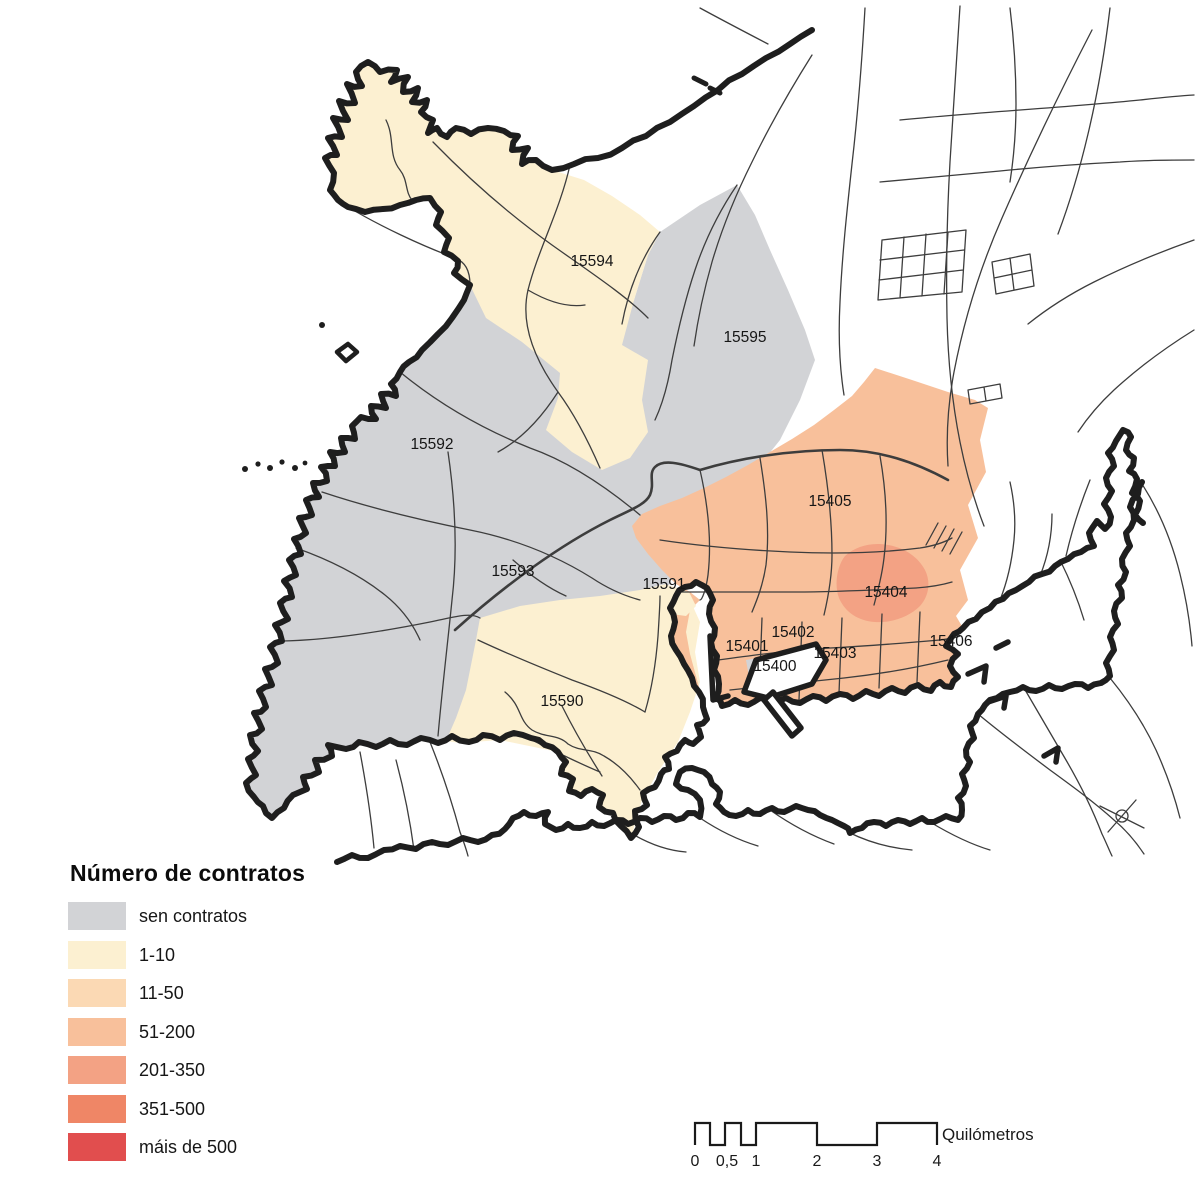  I want to click on legend-item-label: 51-200, so click(167, 1031).